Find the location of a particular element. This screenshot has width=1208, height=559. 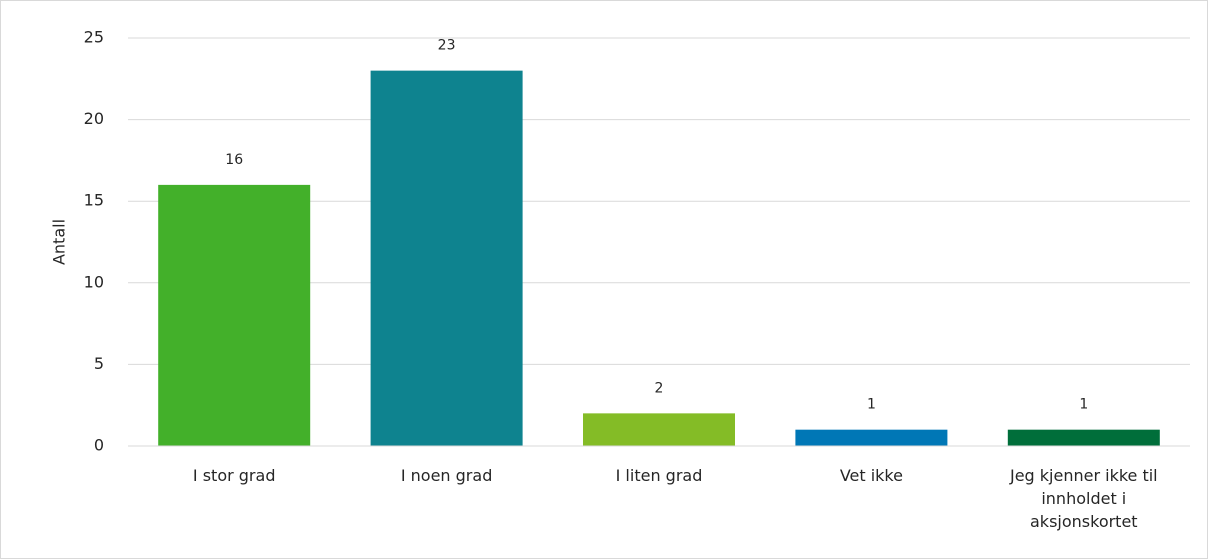

y-tick-label: 5 is located at coordinates (99, 363).